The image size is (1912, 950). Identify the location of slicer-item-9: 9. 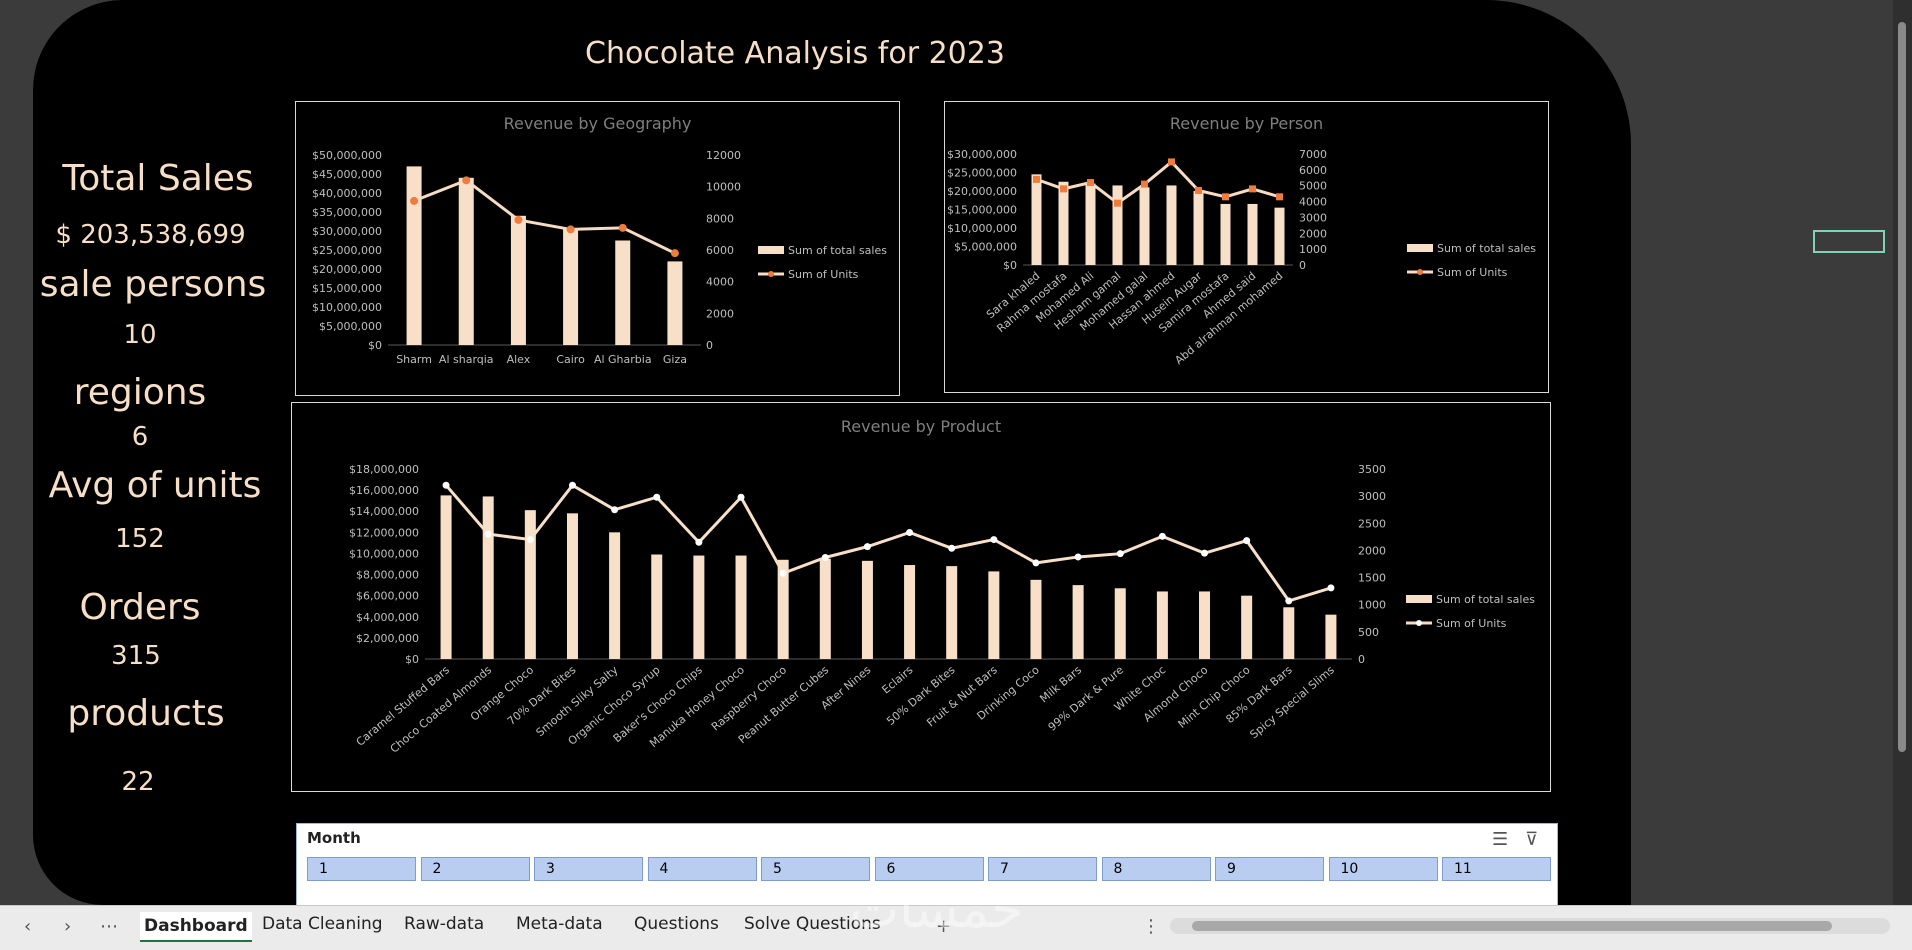
(1269, 869).